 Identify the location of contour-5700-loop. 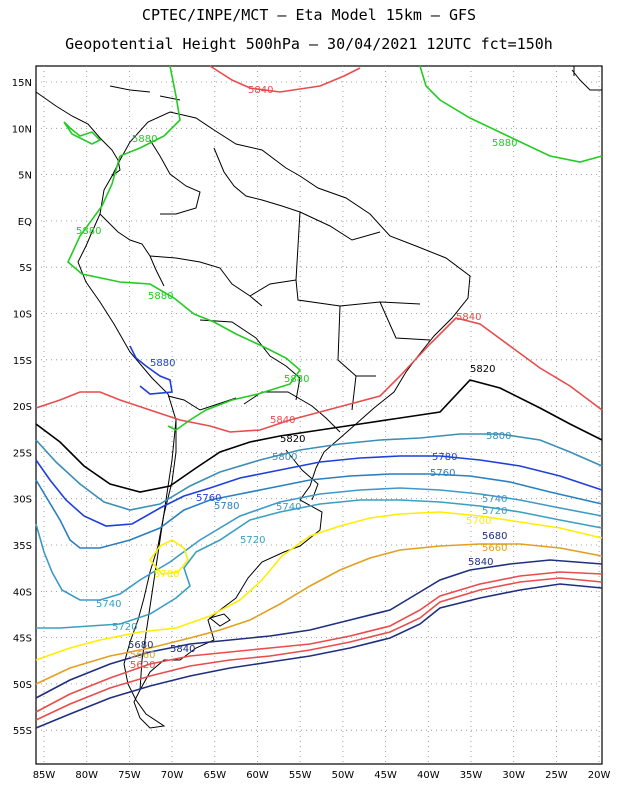
(168, 557).